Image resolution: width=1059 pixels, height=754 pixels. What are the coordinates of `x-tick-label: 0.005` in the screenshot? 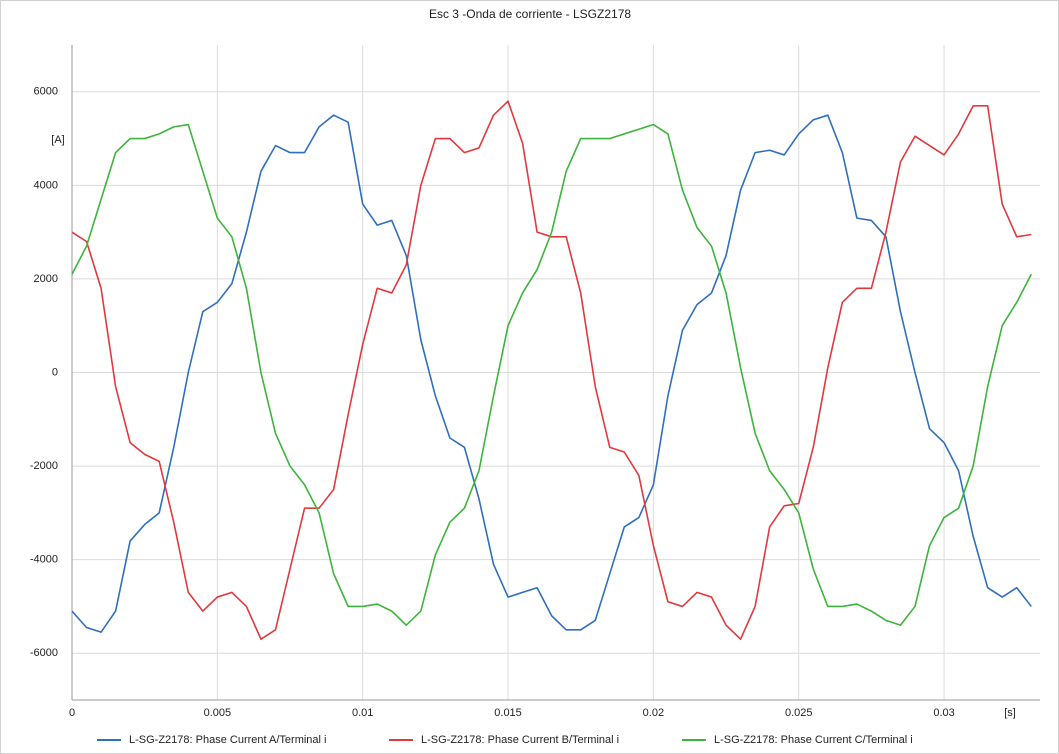 It's located at (218, 713).